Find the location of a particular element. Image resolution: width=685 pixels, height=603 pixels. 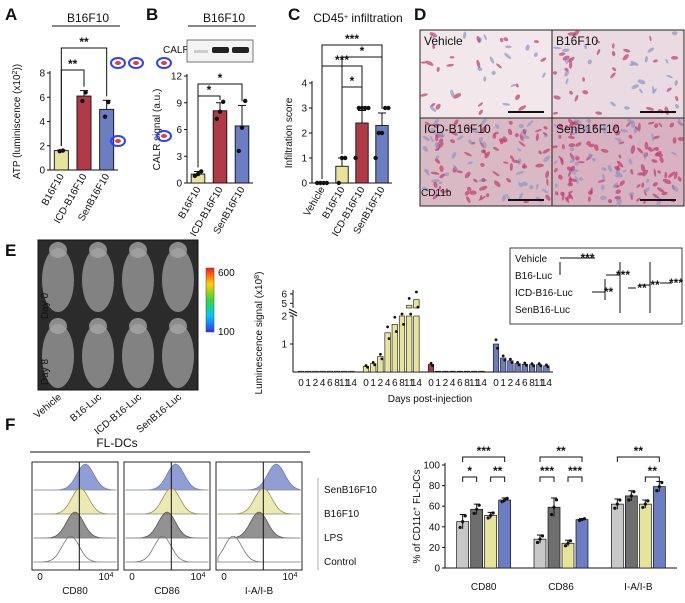

micrograph-label: ICD-B16F10 is located at coordinates (457, 129).